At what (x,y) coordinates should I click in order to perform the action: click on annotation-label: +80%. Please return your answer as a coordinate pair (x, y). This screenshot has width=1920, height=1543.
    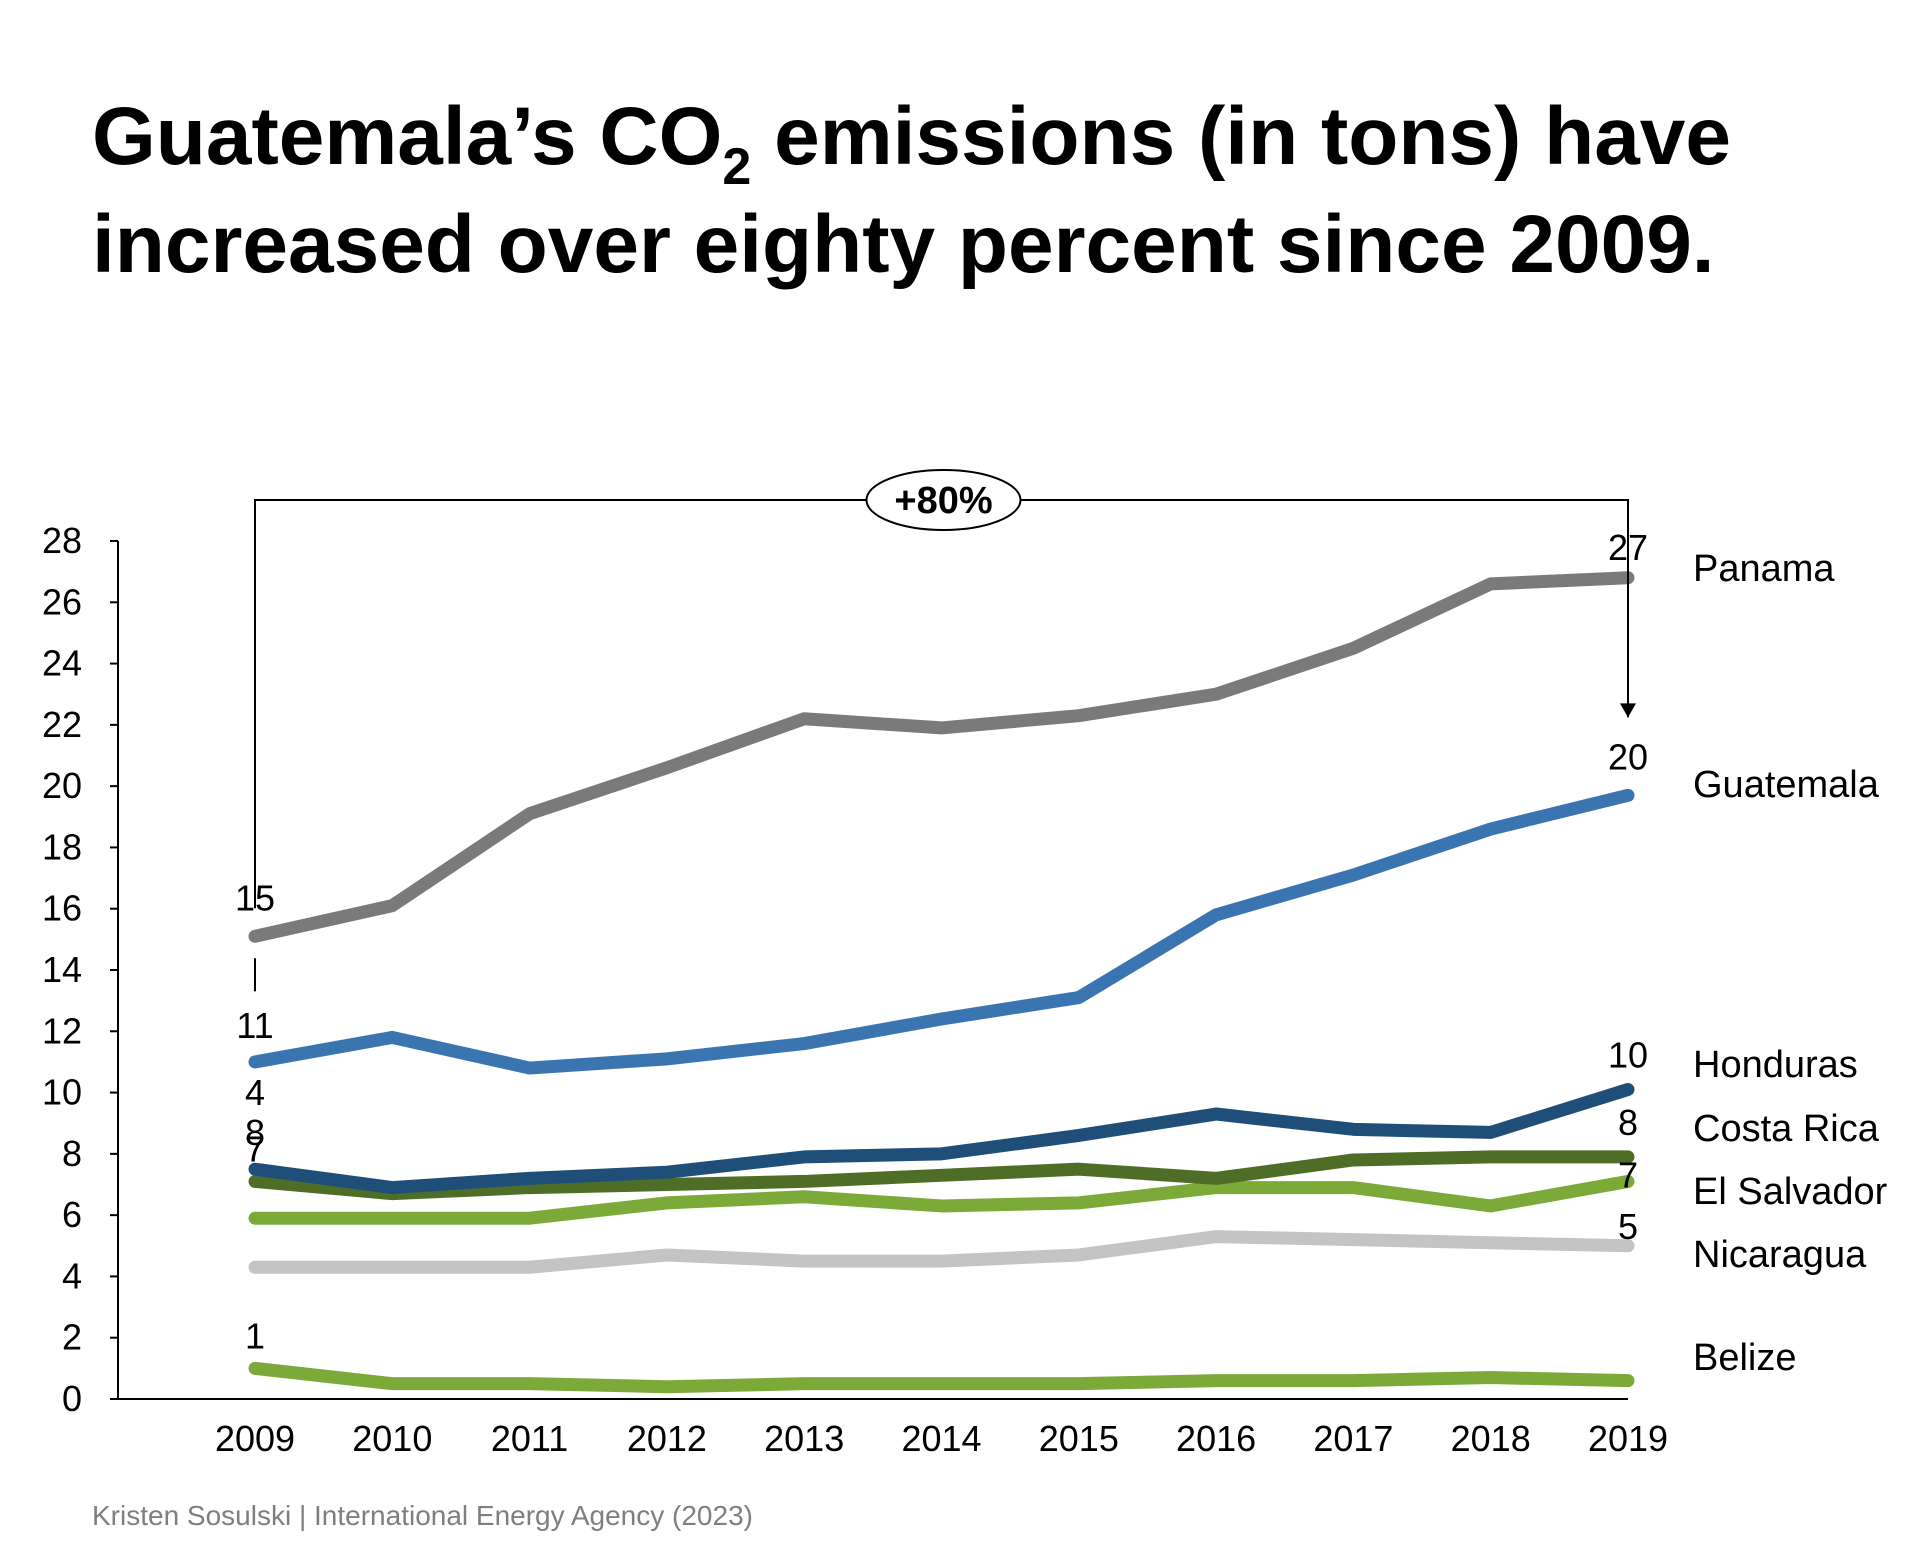
    Looking at the image, I should click on (943, 501).